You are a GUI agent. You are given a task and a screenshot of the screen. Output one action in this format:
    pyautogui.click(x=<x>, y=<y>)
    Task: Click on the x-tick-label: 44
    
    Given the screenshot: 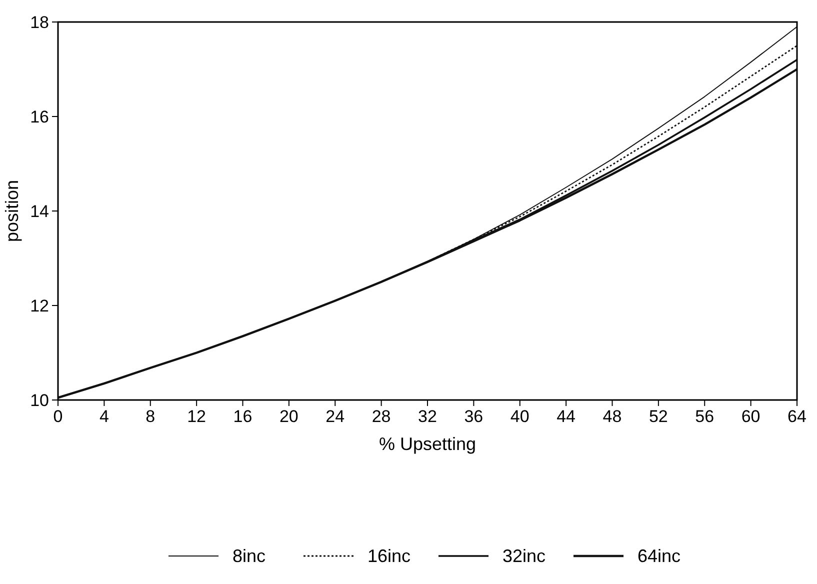 What is the action you would take?
    pyautogui.click(x=566, y=416)
    